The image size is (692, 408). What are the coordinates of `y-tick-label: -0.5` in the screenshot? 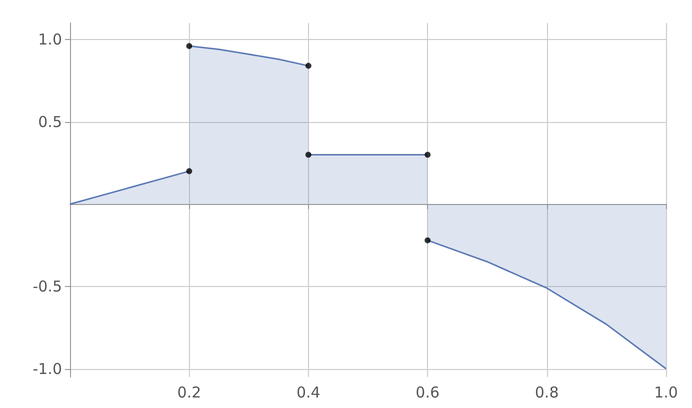 It's located at (47, 286).